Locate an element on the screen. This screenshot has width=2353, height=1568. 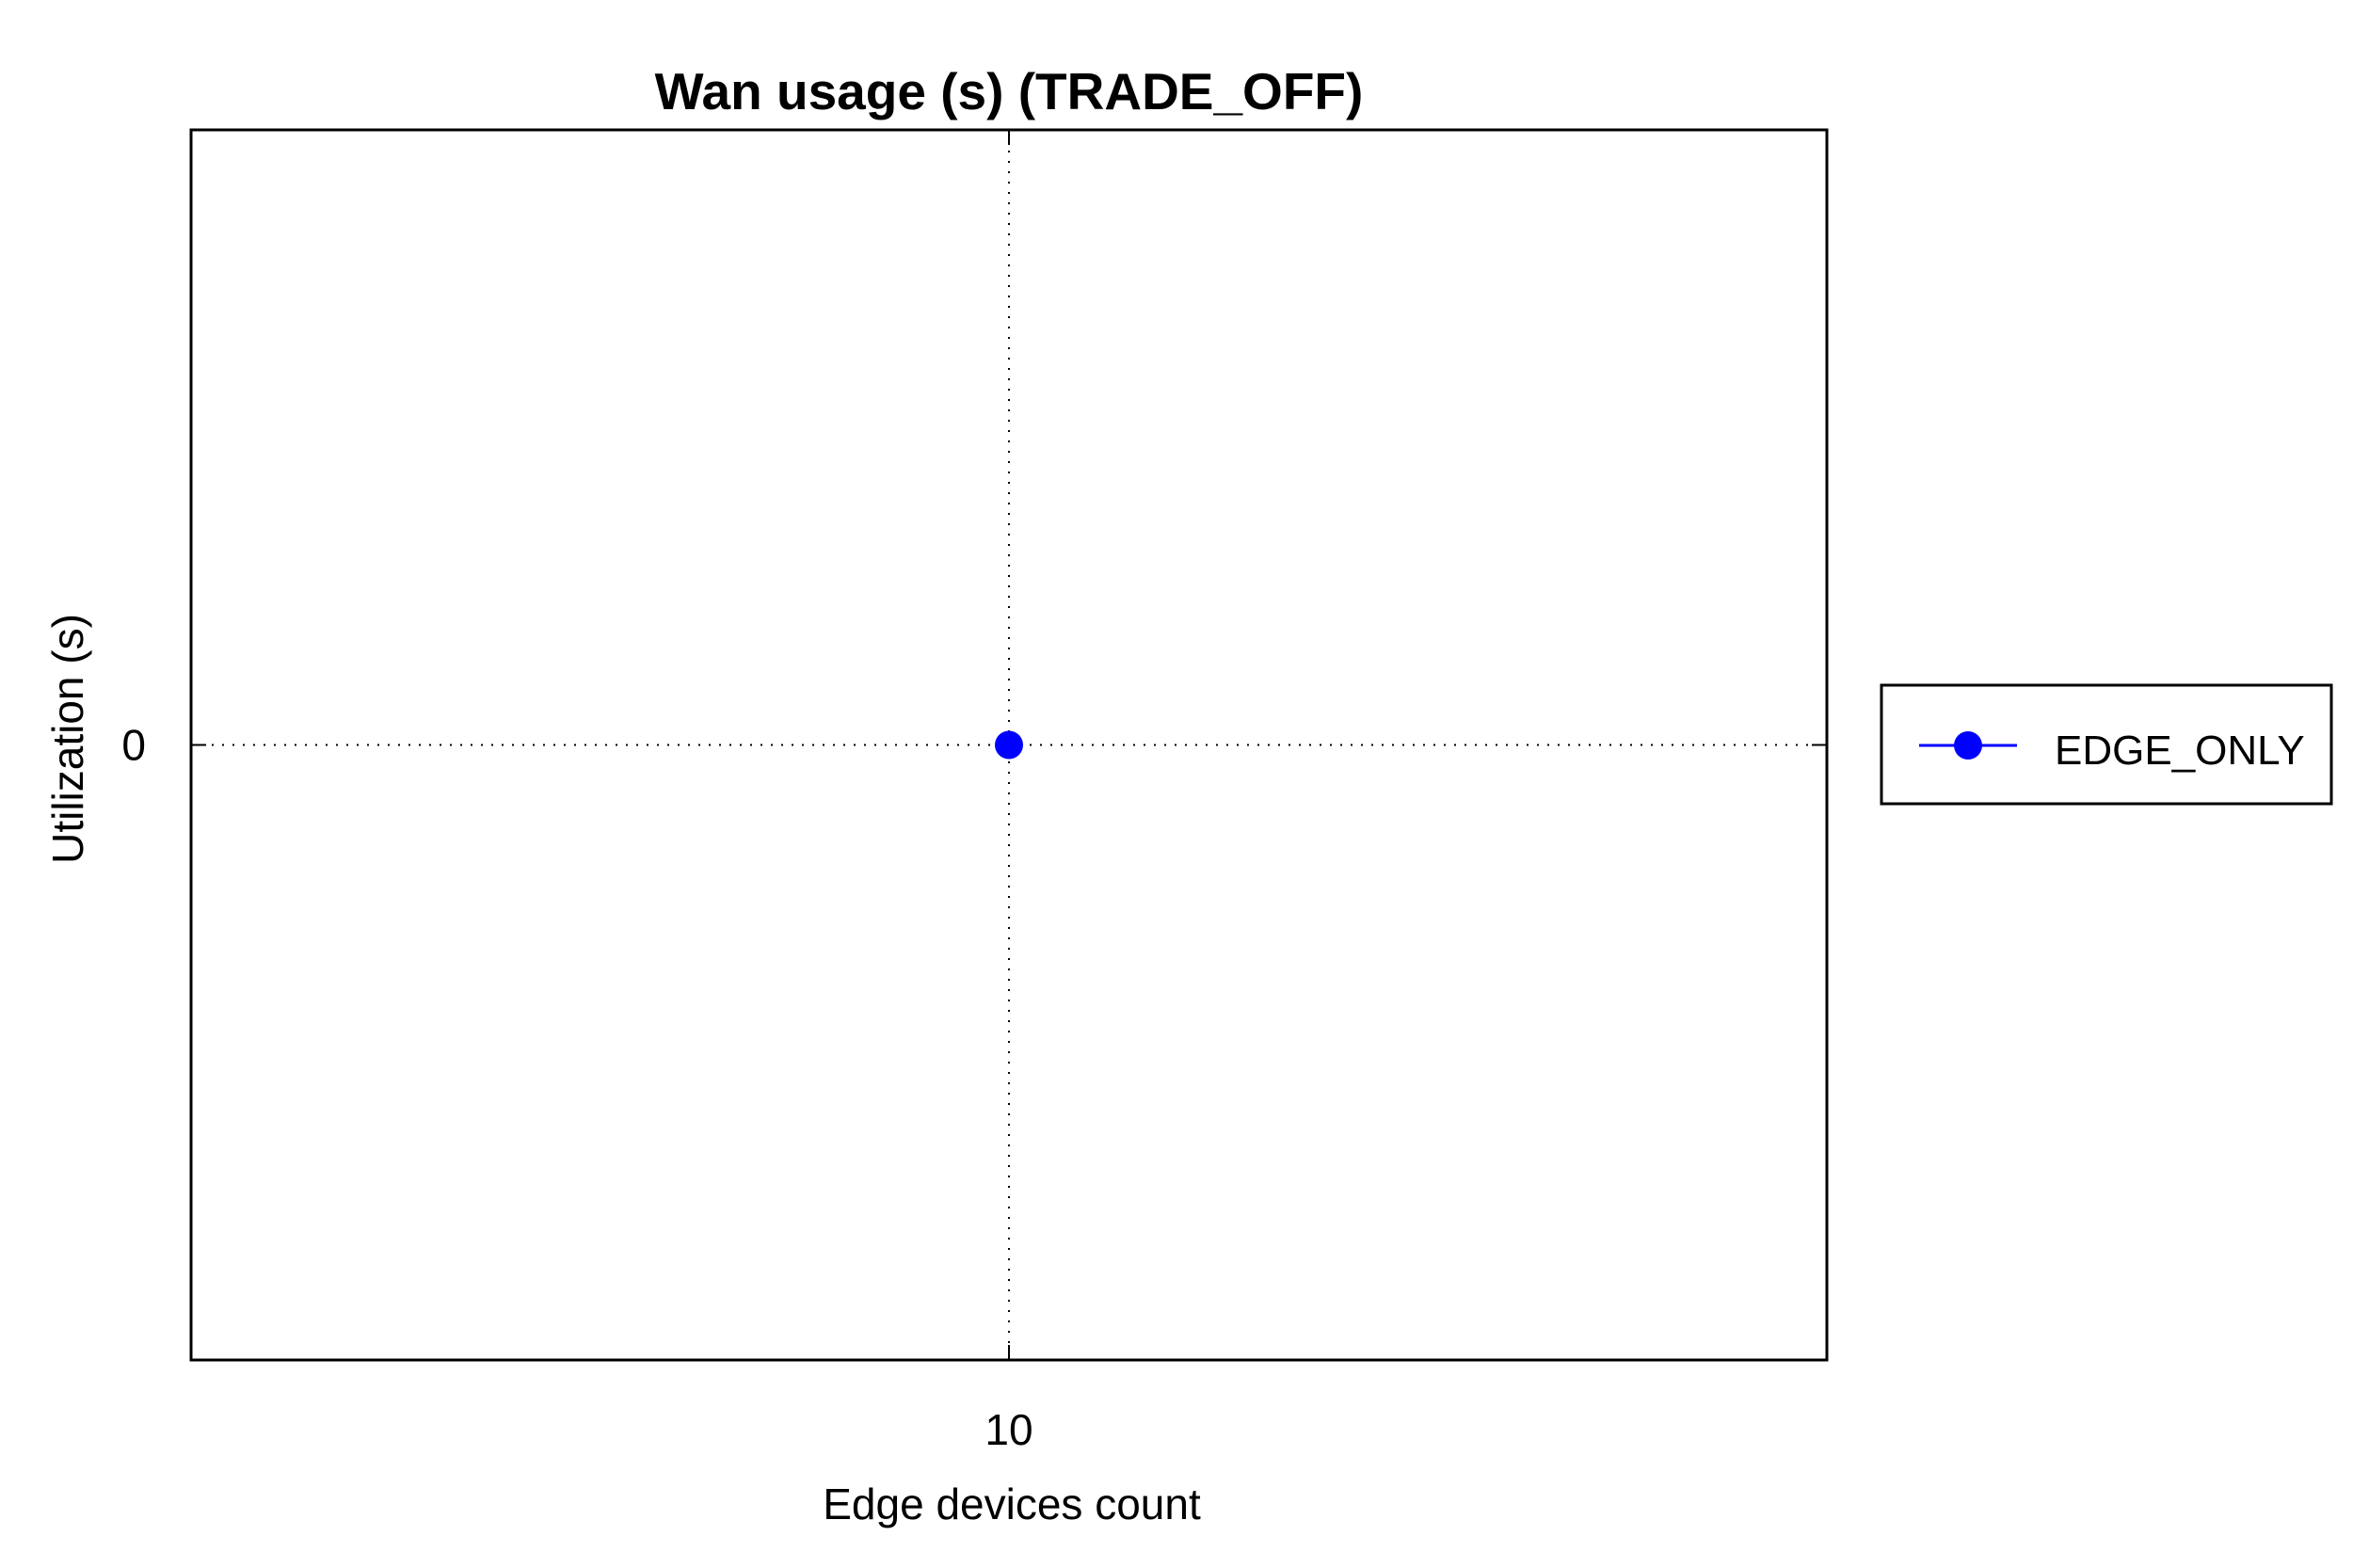
chart-title: Wan usage (s) (TRADE_OFF) is located at coordinates (1009, 91).